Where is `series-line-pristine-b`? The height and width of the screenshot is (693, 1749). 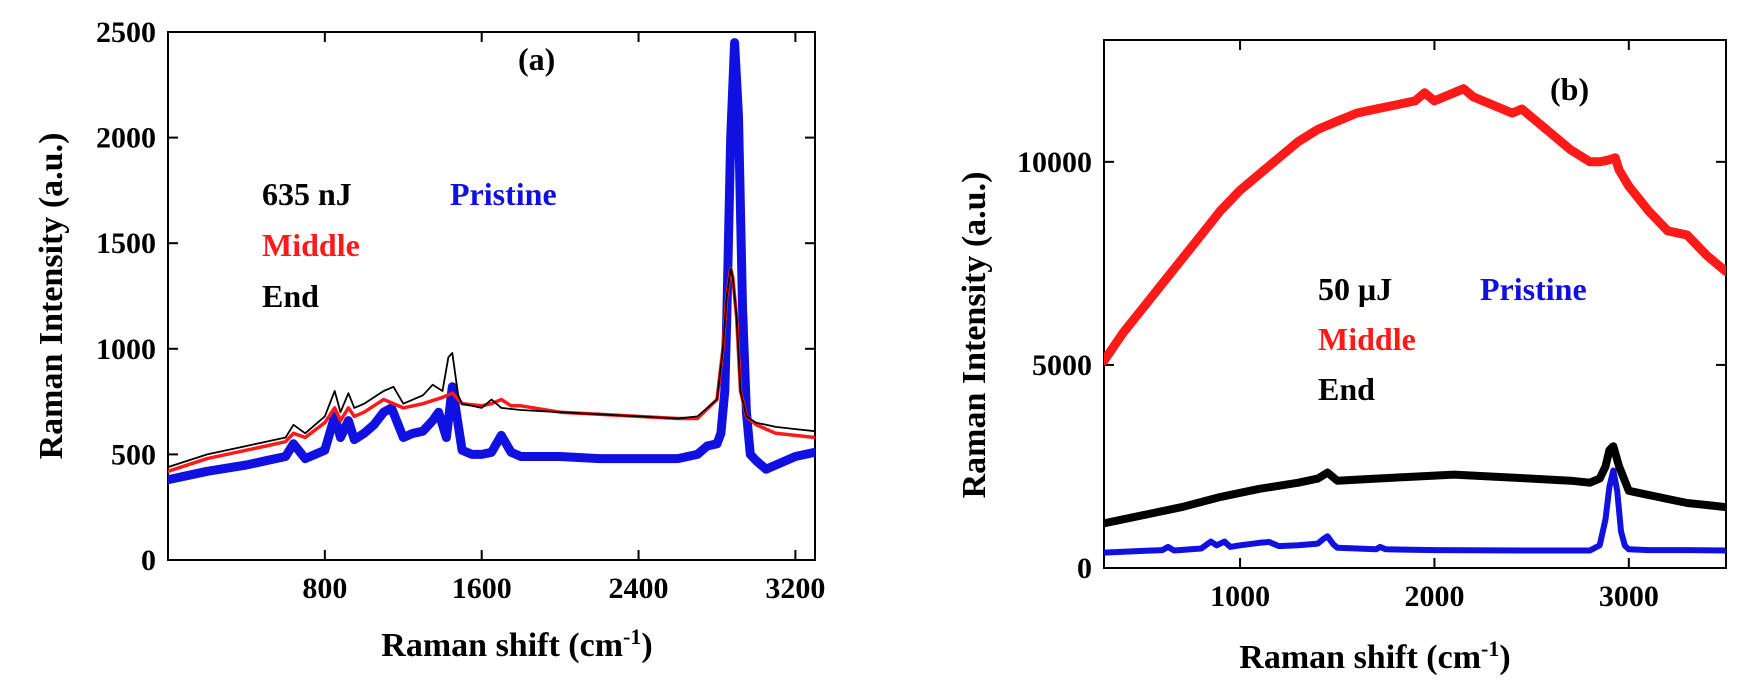 series-line-pristine-b is located at coordinates (1415, 511).